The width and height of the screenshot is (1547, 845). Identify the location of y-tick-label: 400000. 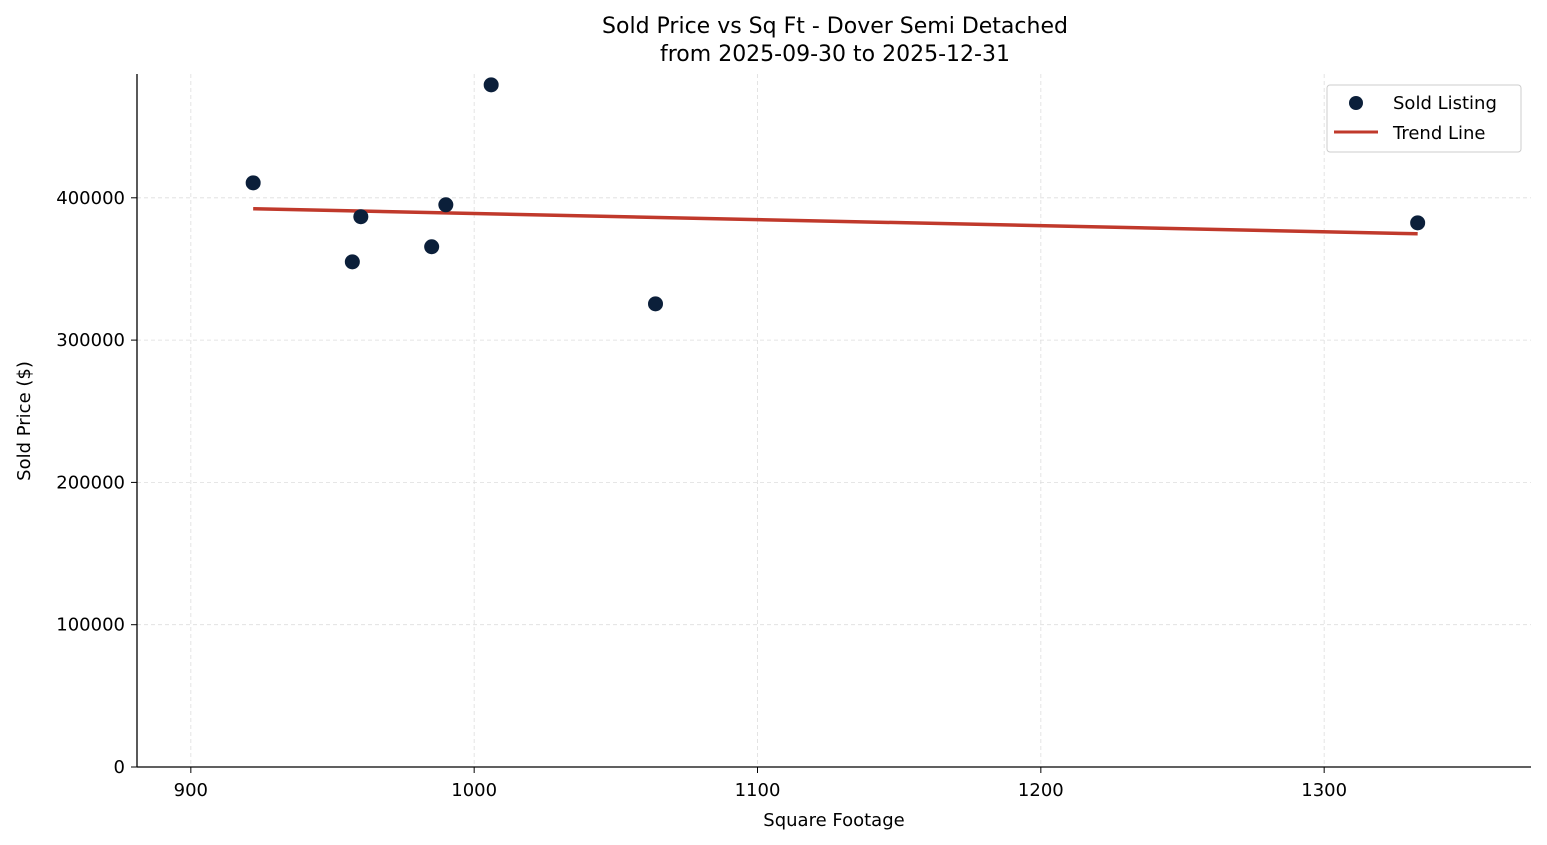
(90, 198).